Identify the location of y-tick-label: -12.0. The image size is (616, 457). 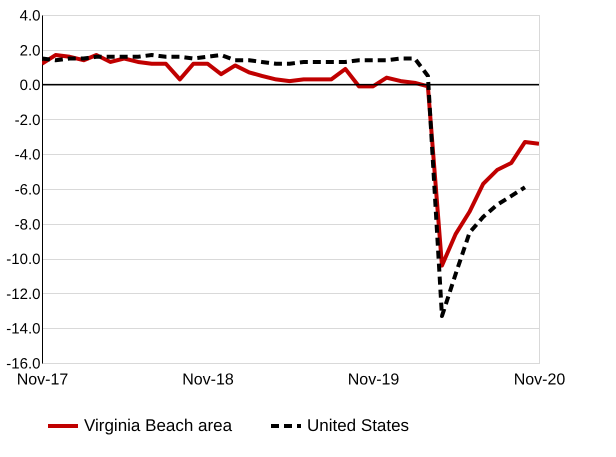
(23, 294).